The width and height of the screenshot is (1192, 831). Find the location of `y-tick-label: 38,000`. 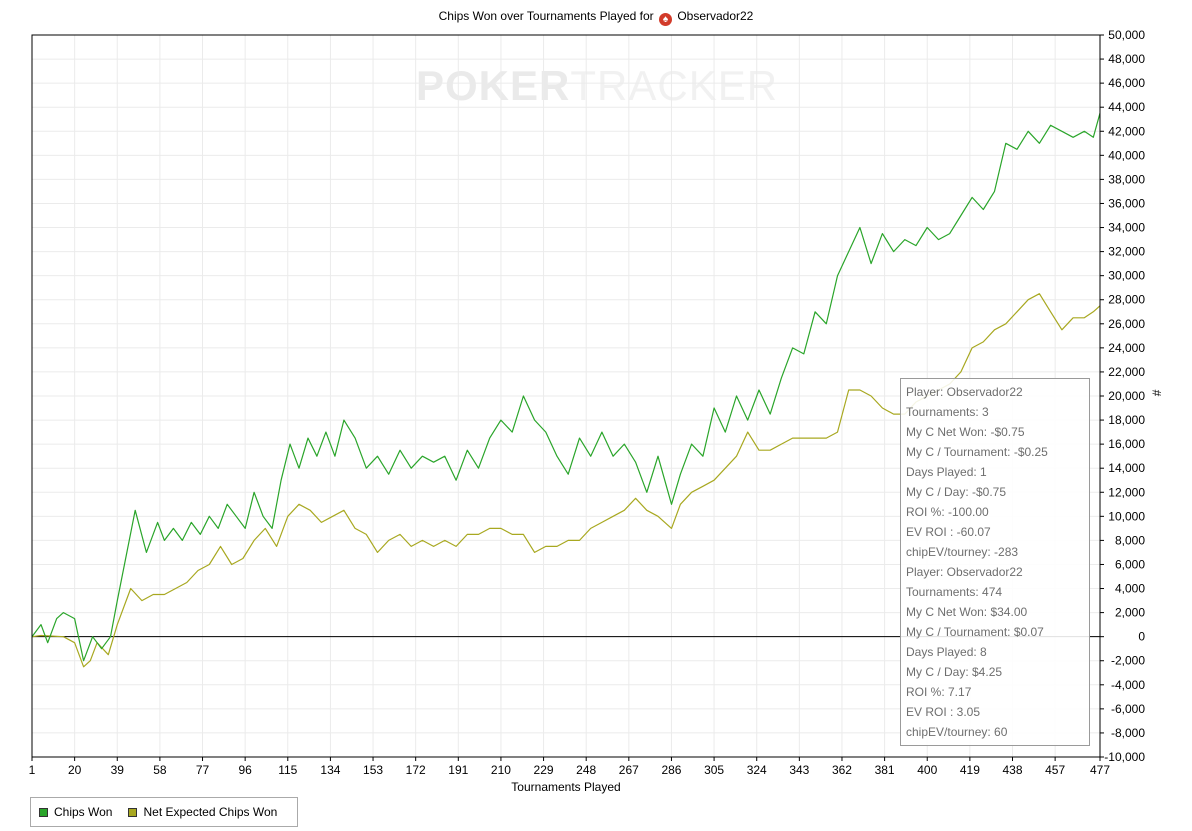

y-tick-label: 38,000 is located at coordinates (1126, 179).